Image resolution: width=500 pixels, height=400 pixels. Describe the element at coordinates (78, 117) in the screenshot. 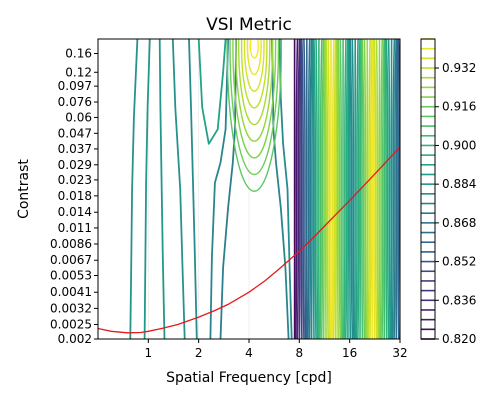

I see `y-tick-label-14: 0.06` at that location.